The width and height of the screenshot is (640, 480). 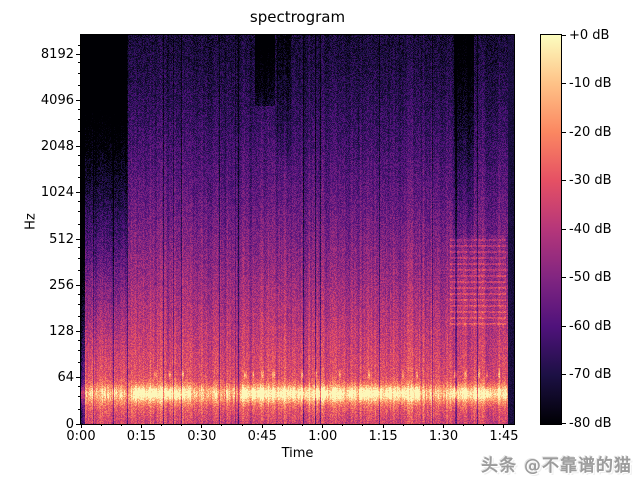 I want to click on x-tick-label: 1:15, so click(x=383, y=436).